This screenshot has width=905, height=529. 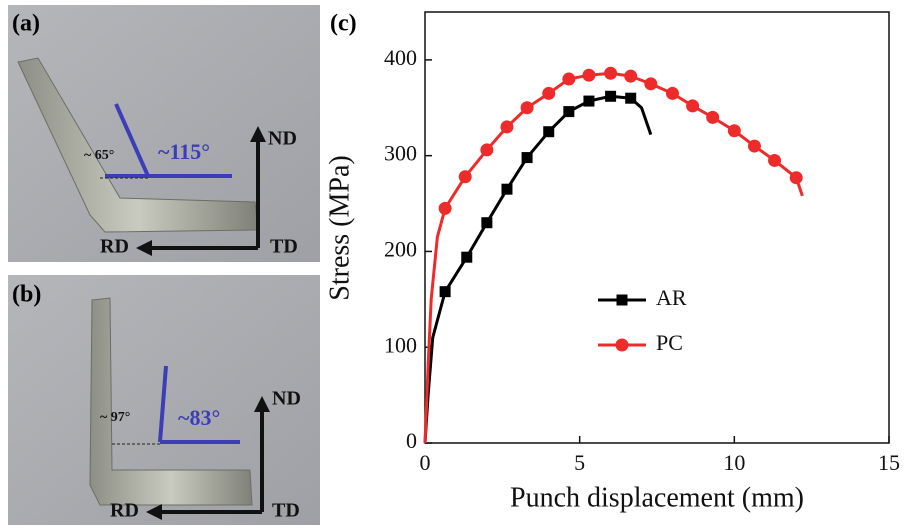 What do you see at coordinates (425, 462) in the screenshot?
I see `x-tick-label: 0` at bounding box center [425, 462].